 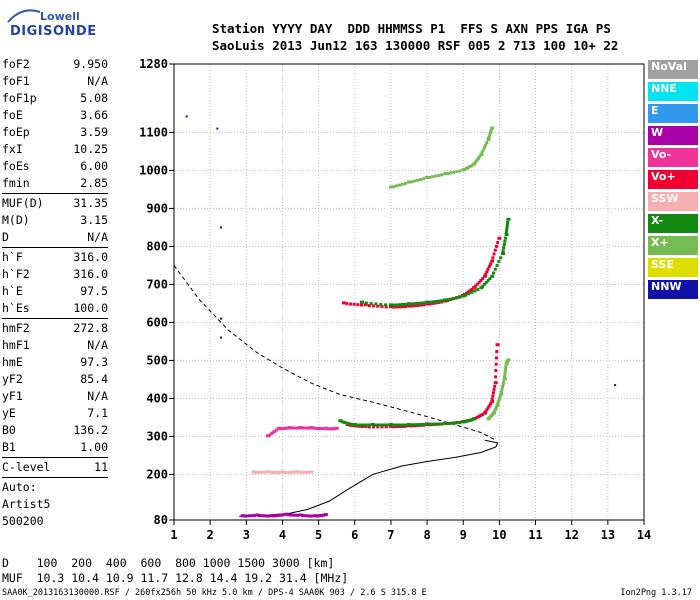 I want to click on param-value: 97.3, so click(x=94, y=362).